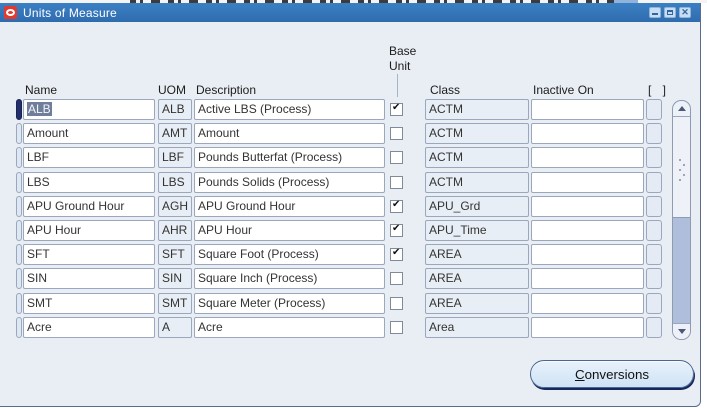  Describe the element at coordinates (175, 303) in the screenshot. I see `uom-field: SMT` at that location.